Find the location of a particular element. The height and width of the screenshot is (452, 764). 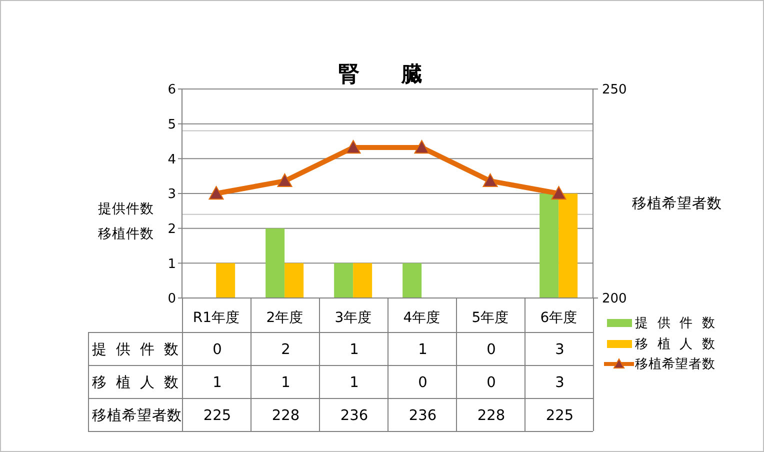

y-tick-label: 1 is located at coordinates (172, 264).